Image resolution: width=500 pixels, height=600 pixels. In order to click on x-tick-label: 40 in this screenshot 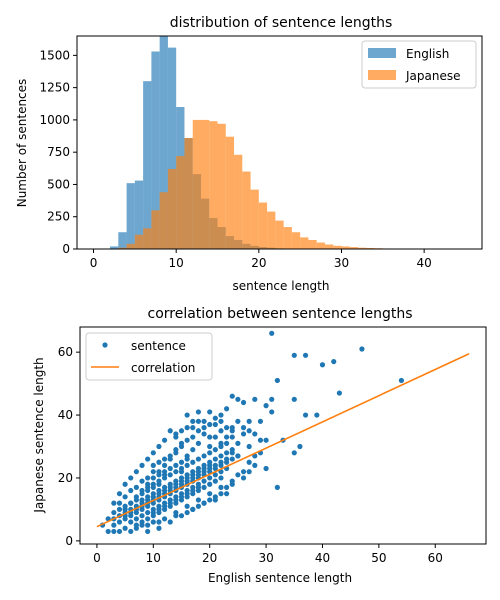, I will do `click(424, 263)`.